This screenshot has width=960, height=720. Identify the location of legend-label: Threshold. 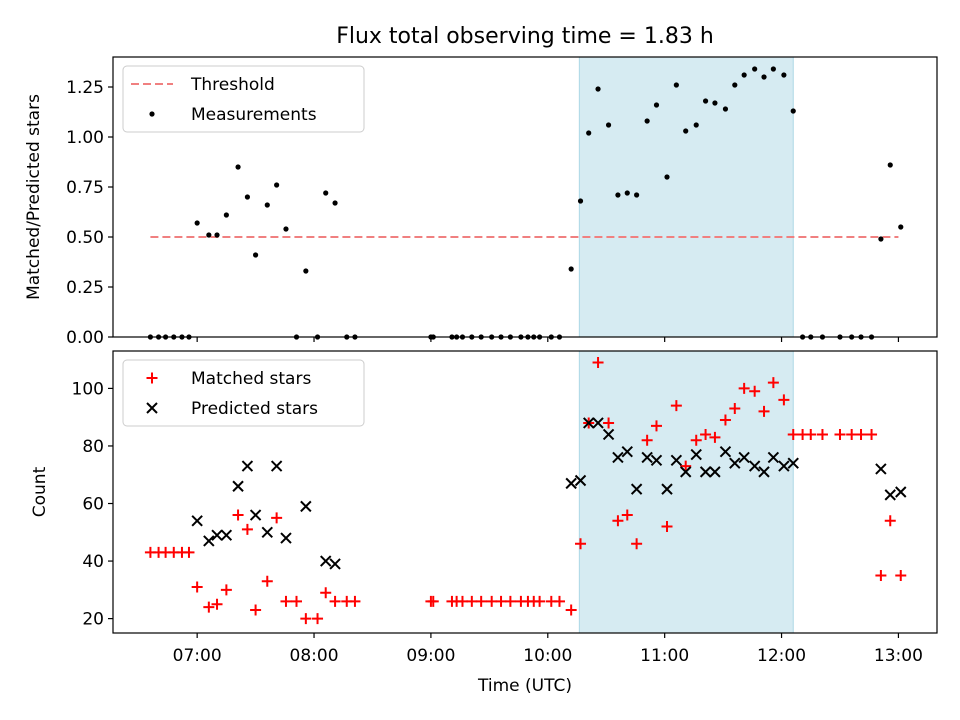
(232, 85).